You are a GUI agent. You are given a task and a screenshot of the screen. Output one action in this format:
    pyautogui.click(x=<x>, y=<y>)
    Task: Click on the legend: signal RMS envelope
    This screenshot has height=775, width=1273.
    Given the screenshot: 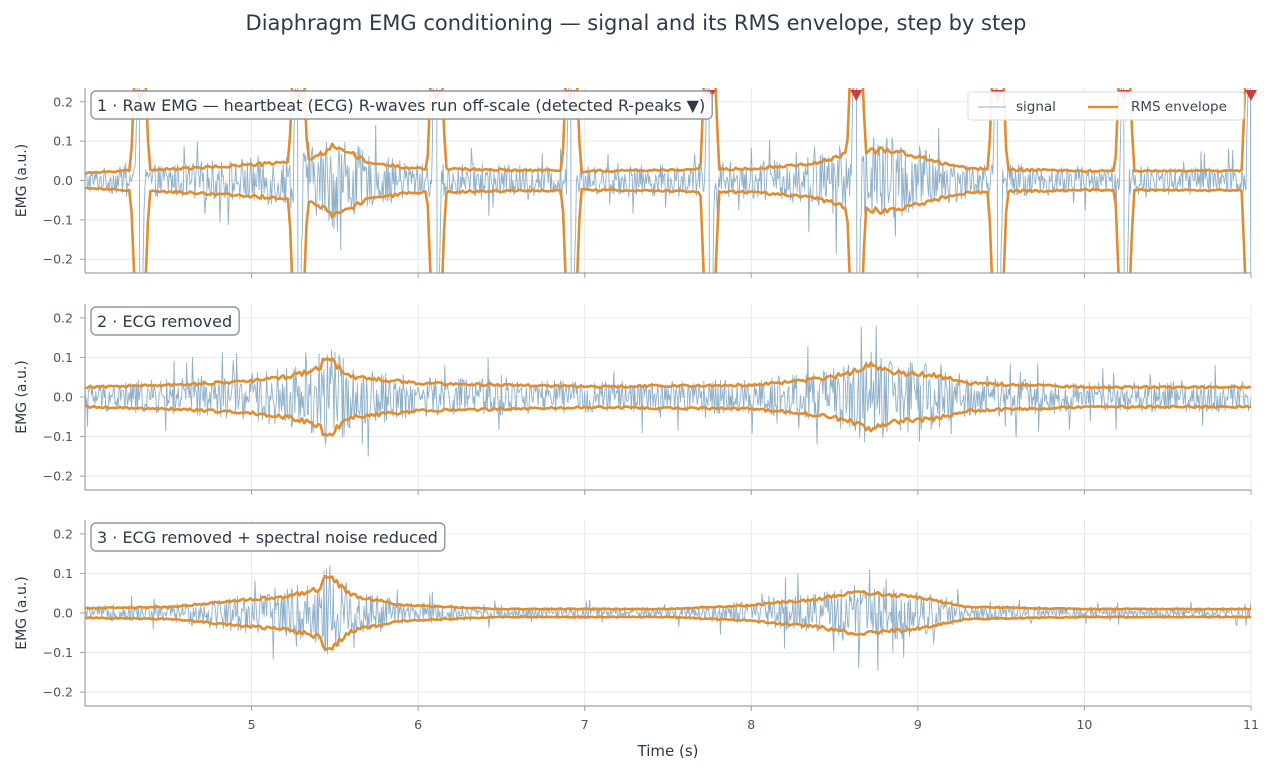 What is the action you would take?
    pyautogui.click(x=1106, y=106)
    